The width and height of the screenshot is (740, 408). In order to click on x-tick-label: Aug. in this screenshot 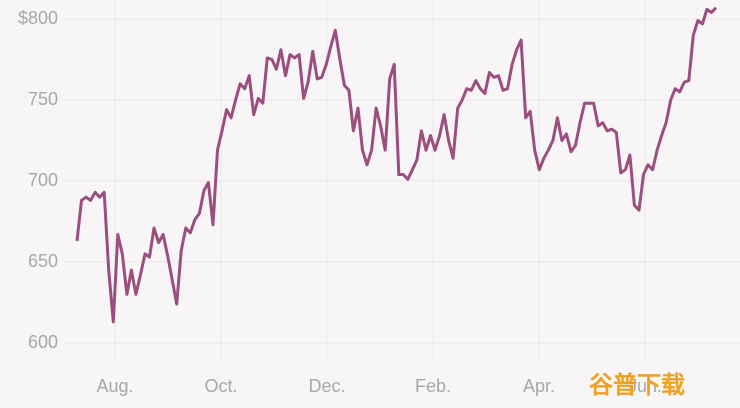, I will do `click(114, 386)`.